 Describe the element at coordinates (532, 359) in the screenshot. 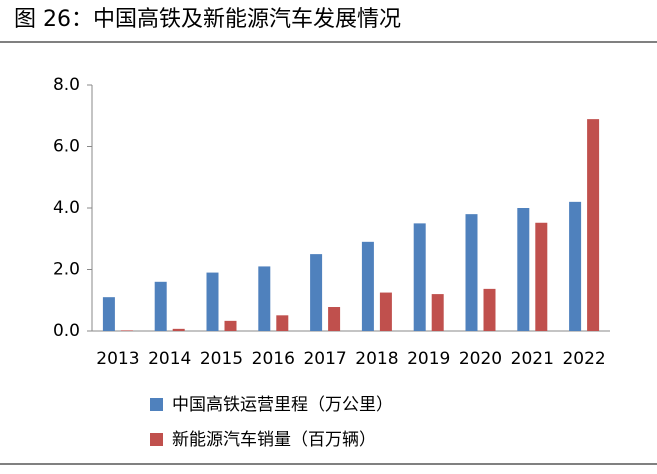

I see `x-tick-label: 2021` at that location.